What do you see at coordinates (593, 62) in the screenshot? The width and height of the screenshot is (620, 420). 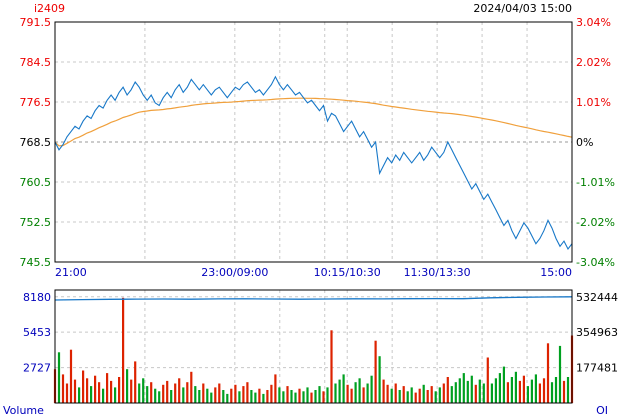 I see `percent-axis-label: 2.02%` at bounding box center [593, 62].